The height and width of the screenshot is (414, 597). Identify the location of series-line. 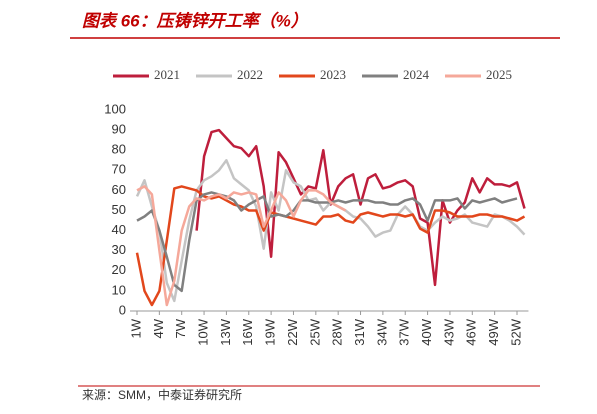
(241, 246).